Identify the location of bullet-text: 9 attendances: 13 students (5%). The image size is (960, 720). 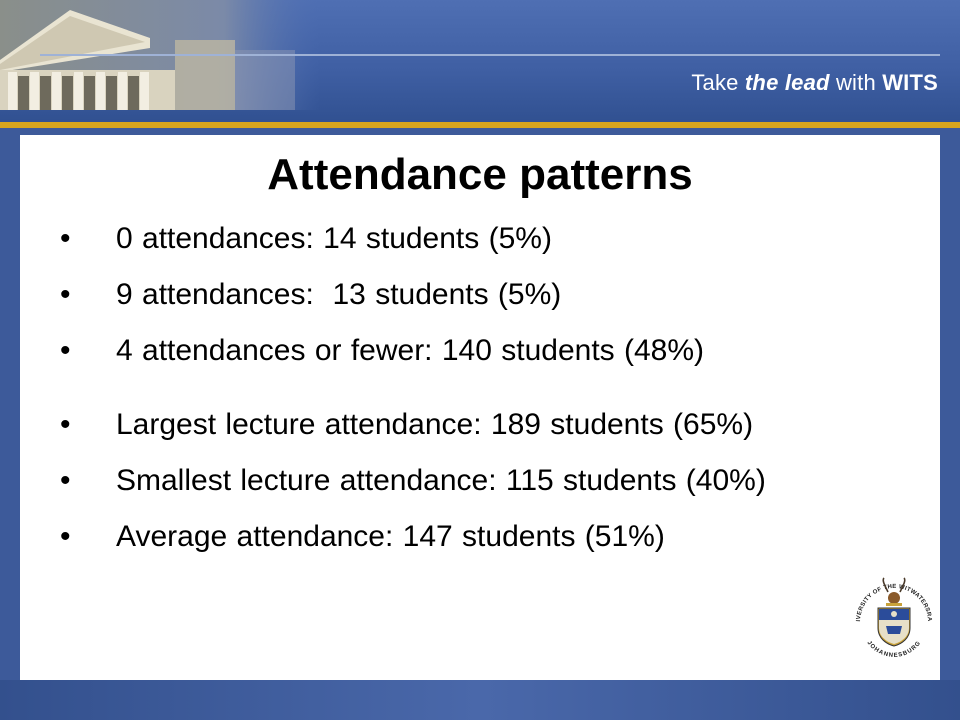
(339, 294).